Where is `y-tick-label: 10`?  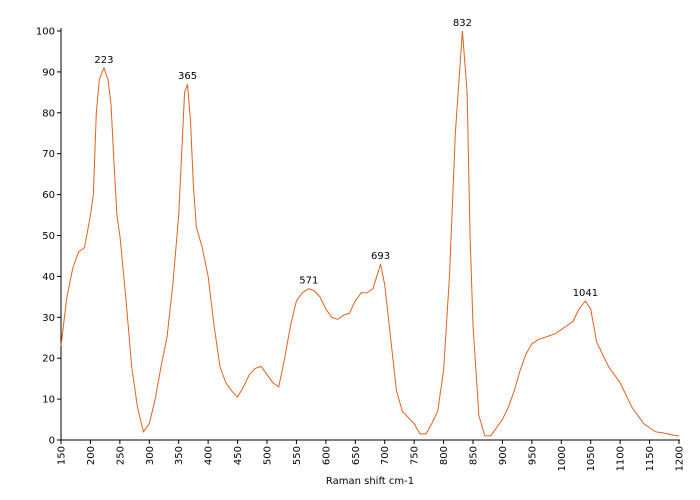 y-tick-label: 10 is located at coordinates (48, 400).